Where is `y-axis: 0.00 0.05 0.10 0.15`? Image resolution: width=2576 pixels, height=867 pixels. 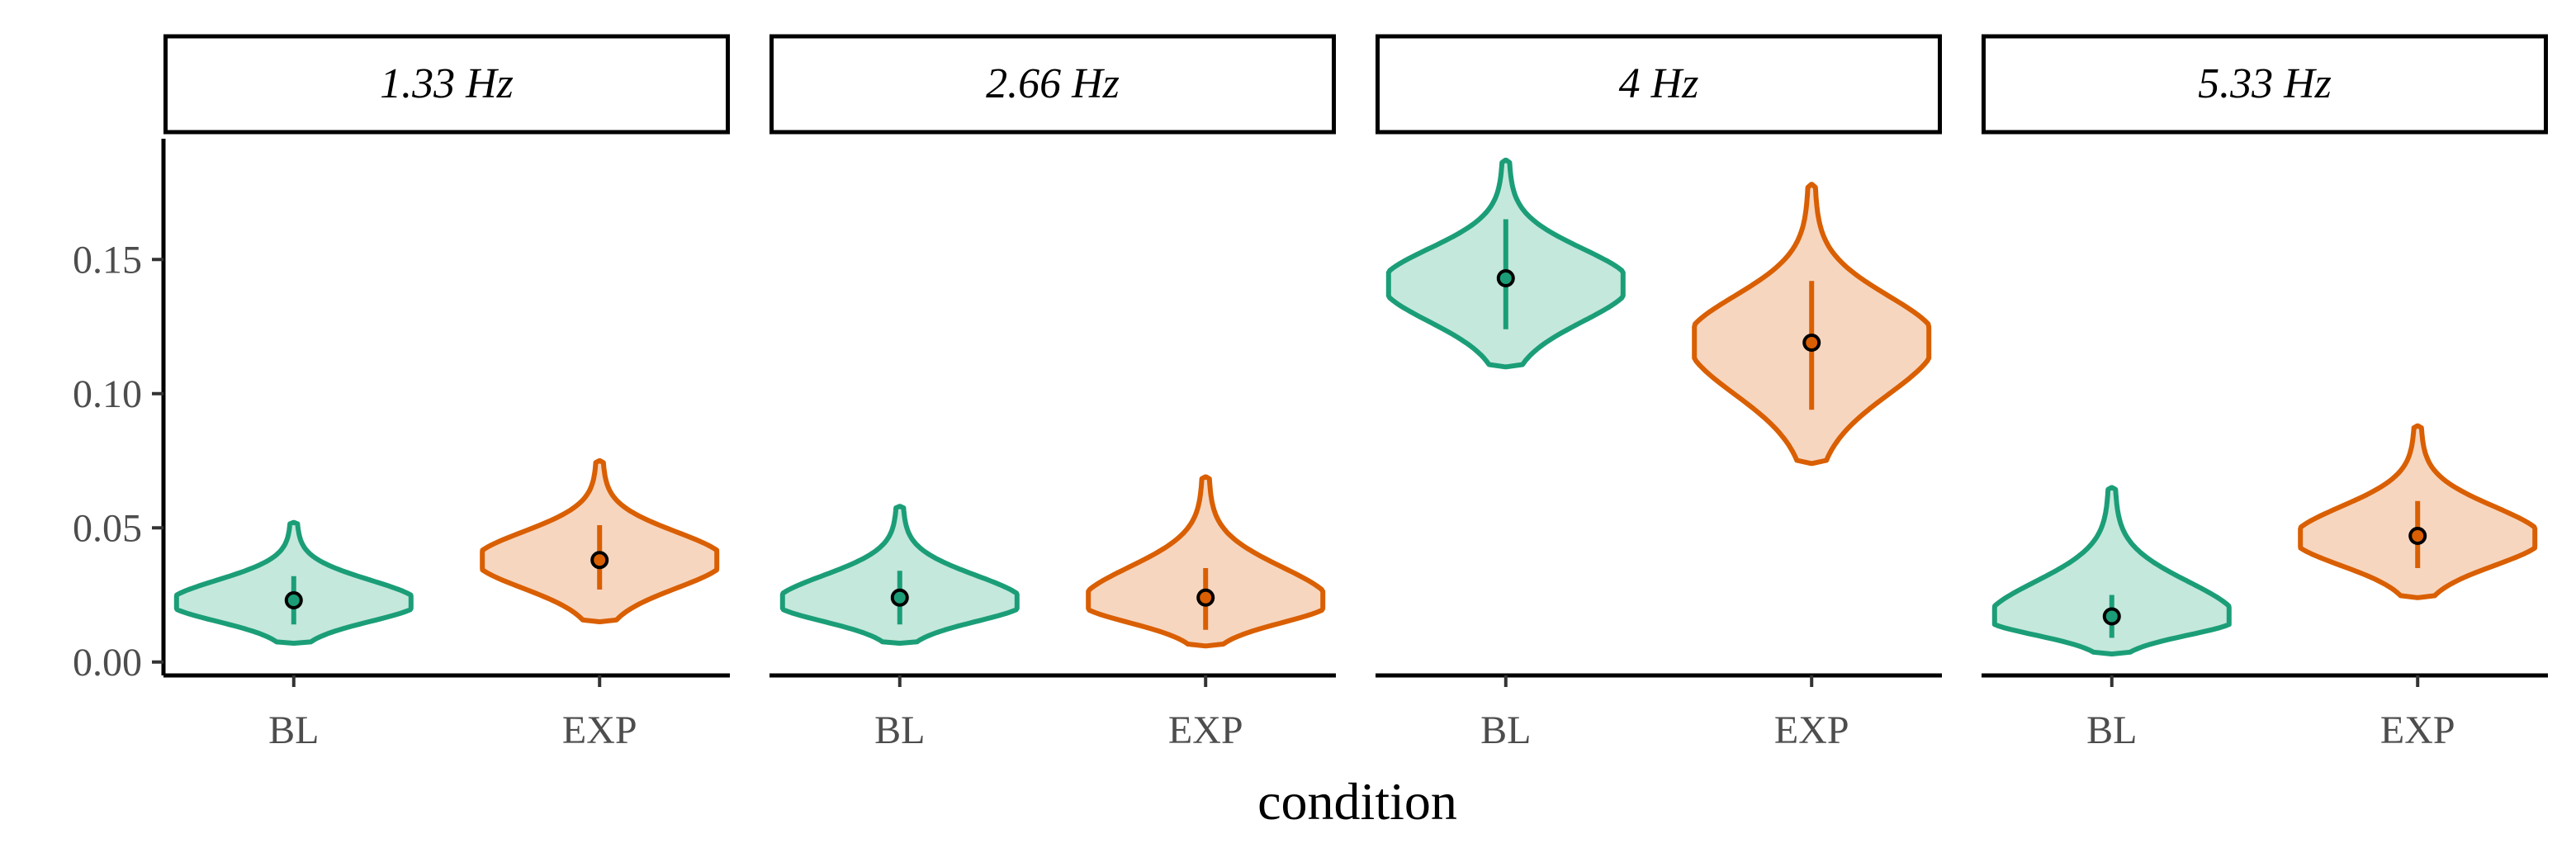
y-axis: 0.00 0.05 0.10 0.15 is located at coordinates (119, 412).